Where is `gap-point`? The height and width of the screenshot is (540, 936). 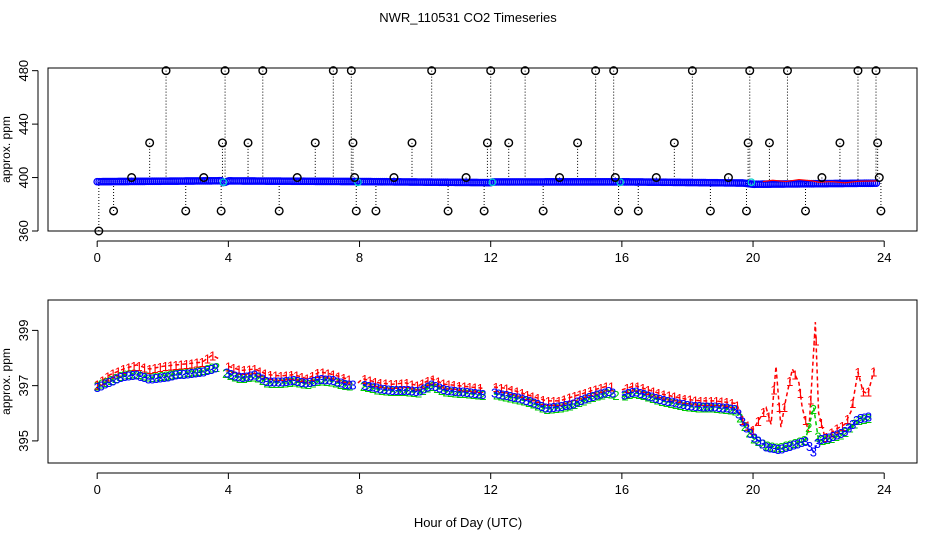 gap-point is located at coordinates (492, 182).